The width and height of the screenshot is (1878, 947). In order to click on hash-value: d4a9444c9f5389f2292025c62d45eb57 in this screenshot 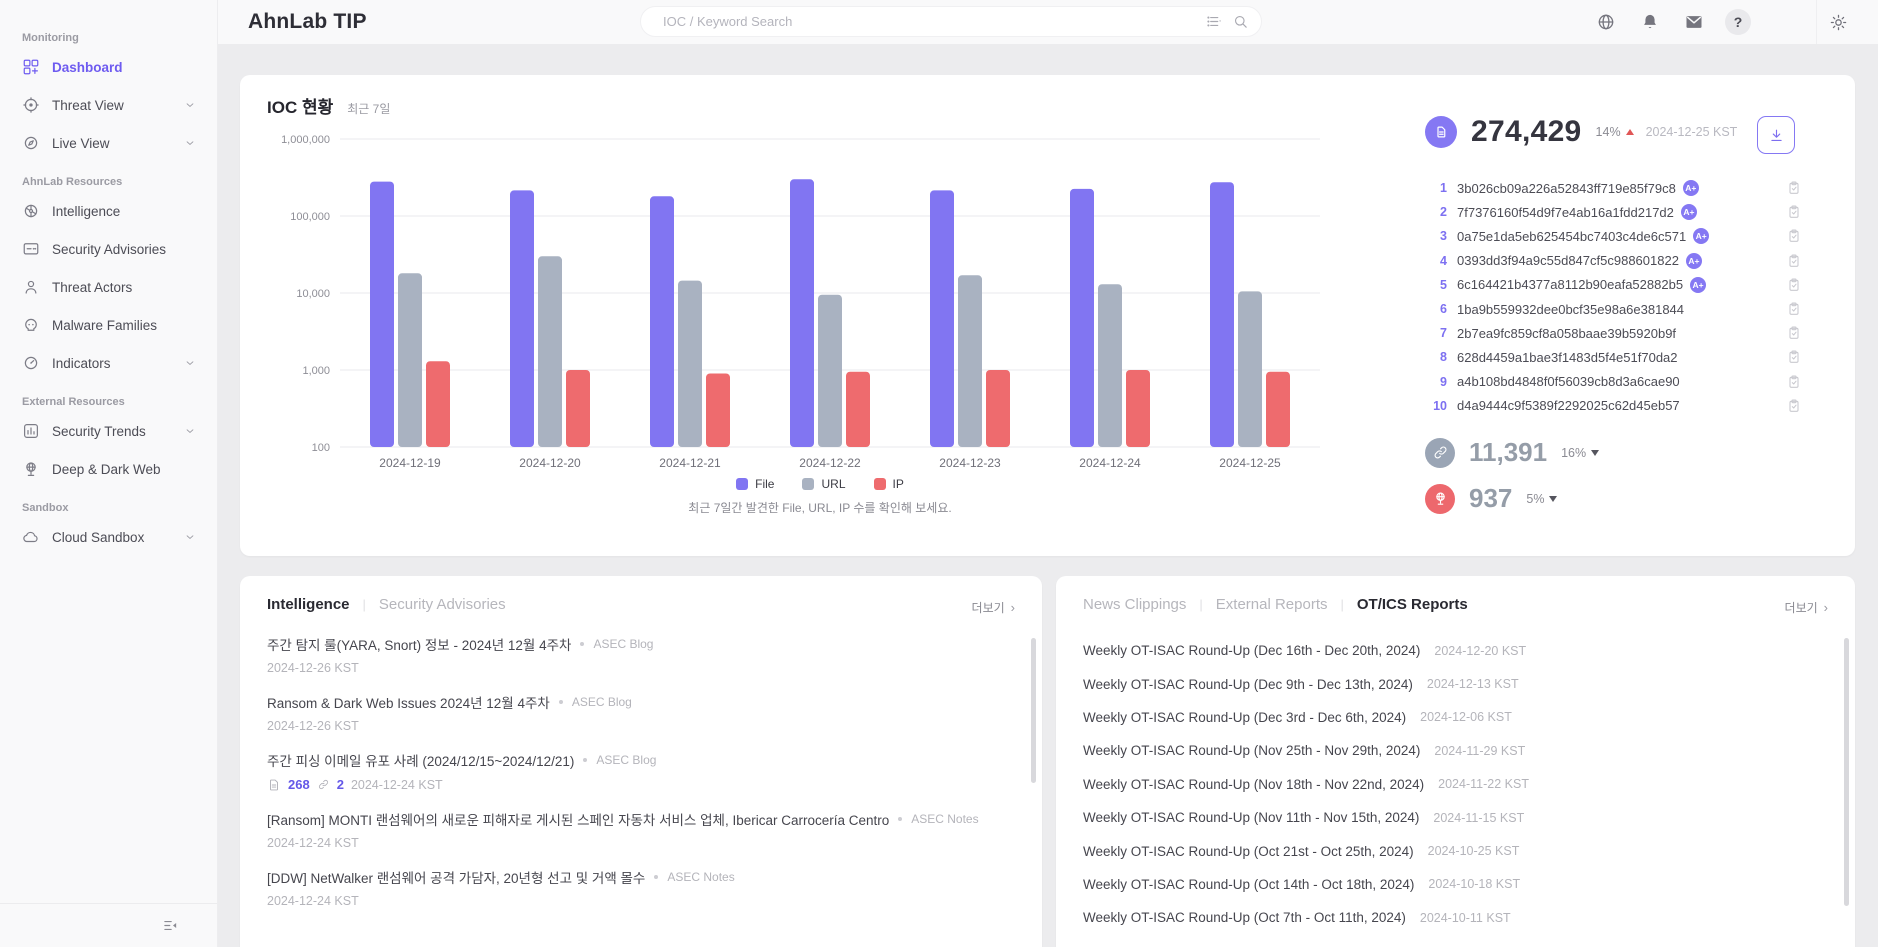, I will do `click(1568, 406)`.